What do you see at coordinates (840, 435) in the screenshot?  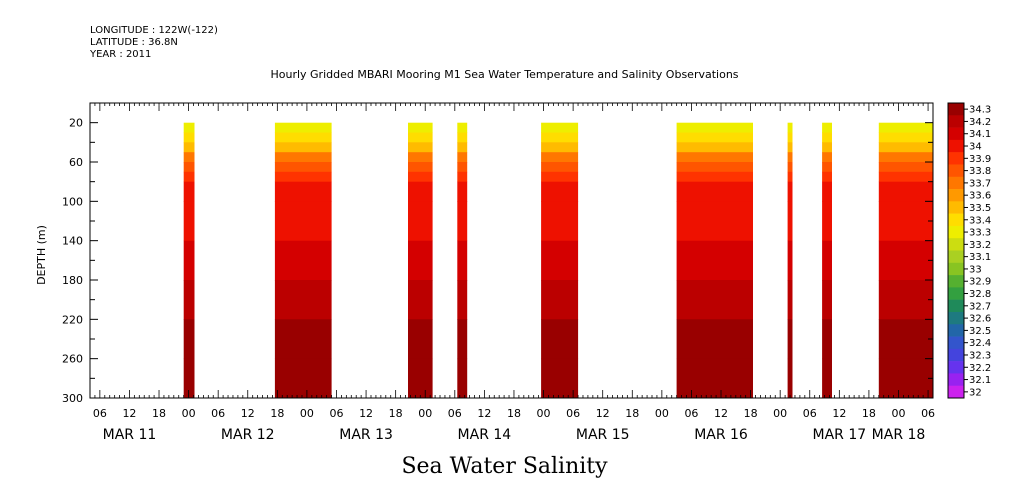 I see `x-day-label: MAR 17` at bounding box center [840, 435].